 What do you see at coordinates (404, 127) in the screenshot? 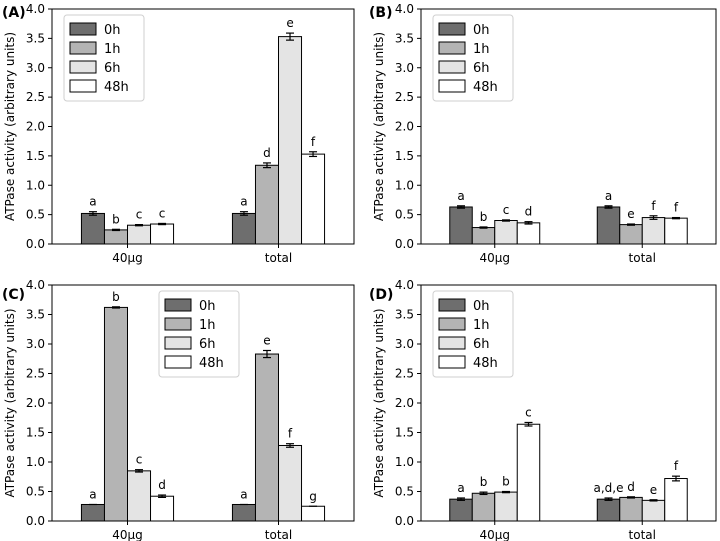
I see `y-tick-label: 2.0` at bounding box center [404, 127].